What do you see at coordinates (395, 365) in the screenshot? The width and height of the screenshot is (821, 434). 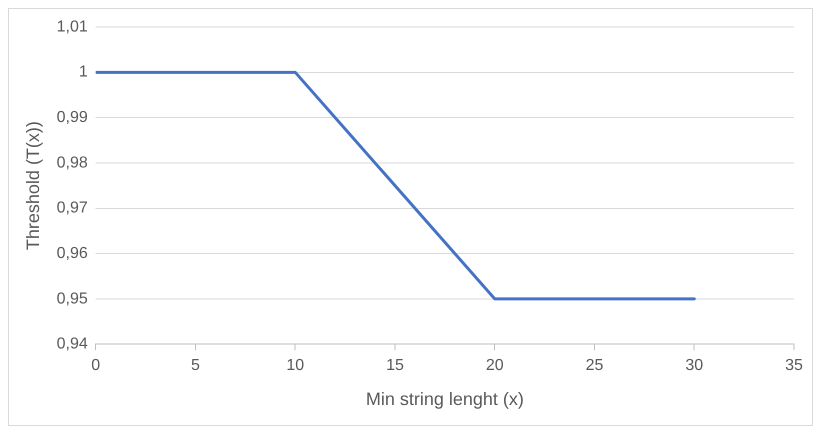 I see `x-tick-label: 15` at bounding box center [395, 365].